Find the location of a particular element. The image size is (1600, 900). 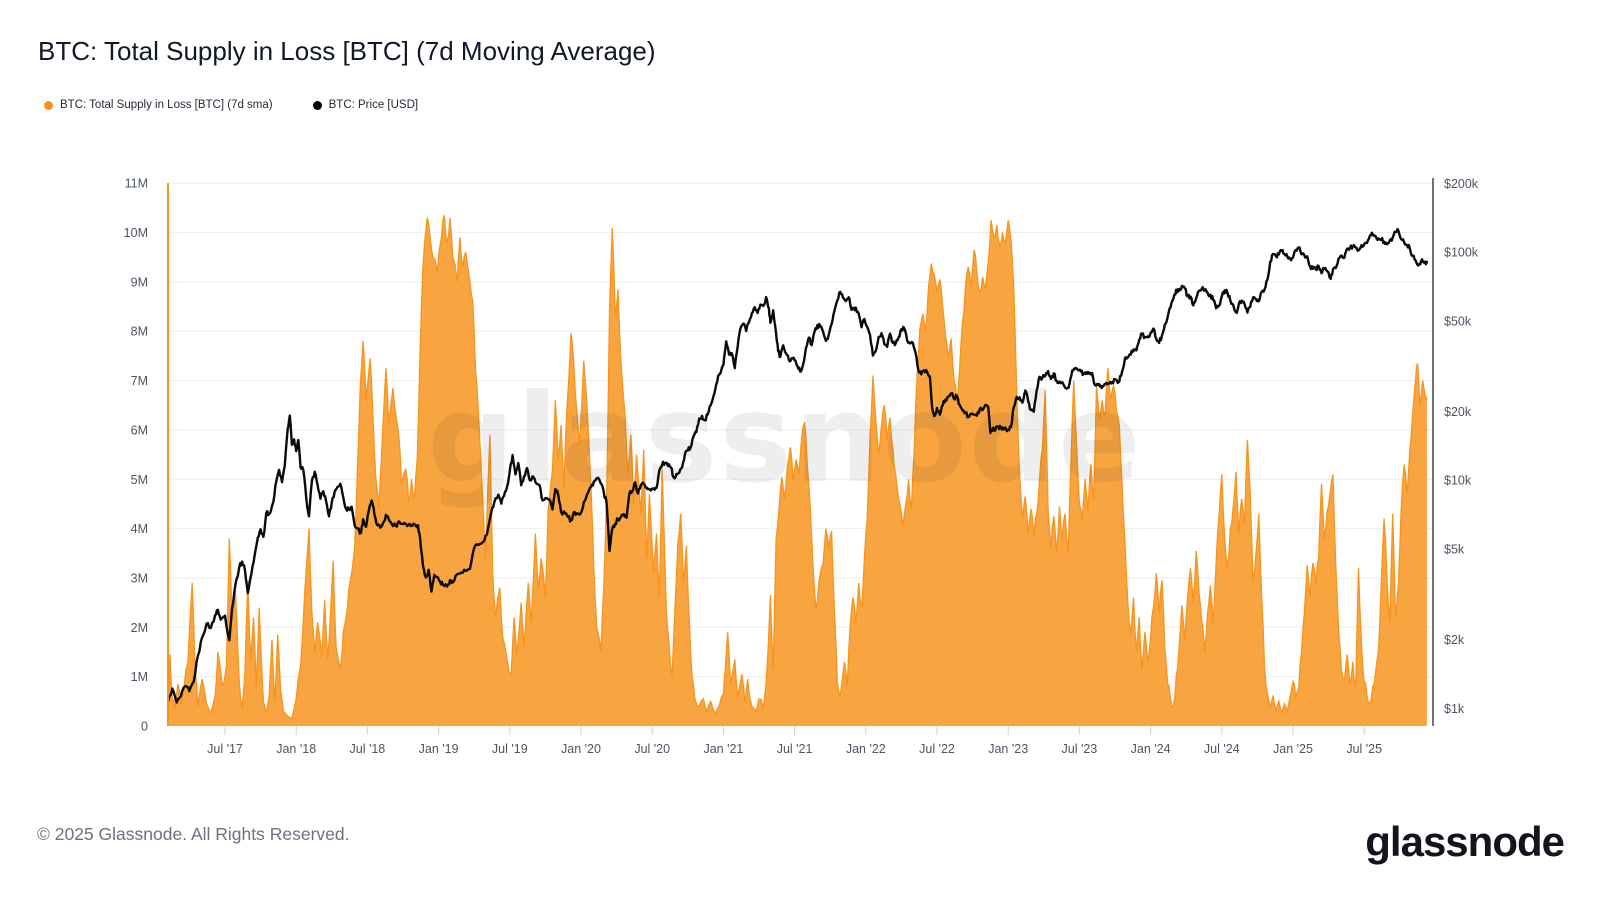

right-axis-labels: $1k $2k $5k $10k $20k $50k $100k $200k is located at coordinates (1461, 446).